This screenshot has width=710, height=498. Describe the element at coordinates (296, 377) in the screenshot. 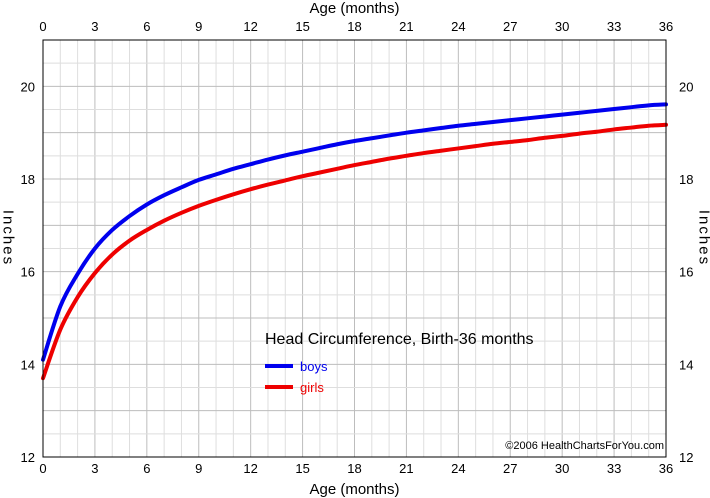

I see `legend-items: boys girls` at that location.